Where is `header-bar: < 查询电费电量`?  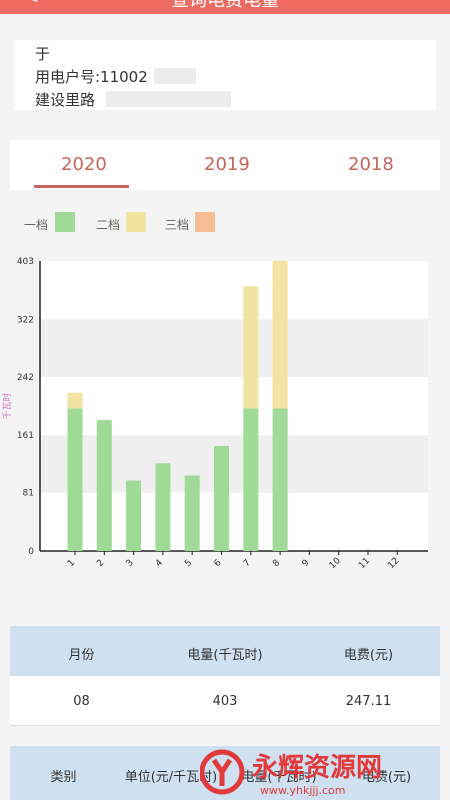 header-bar: < 查询电费电量 is located at coordinates (225, 7).